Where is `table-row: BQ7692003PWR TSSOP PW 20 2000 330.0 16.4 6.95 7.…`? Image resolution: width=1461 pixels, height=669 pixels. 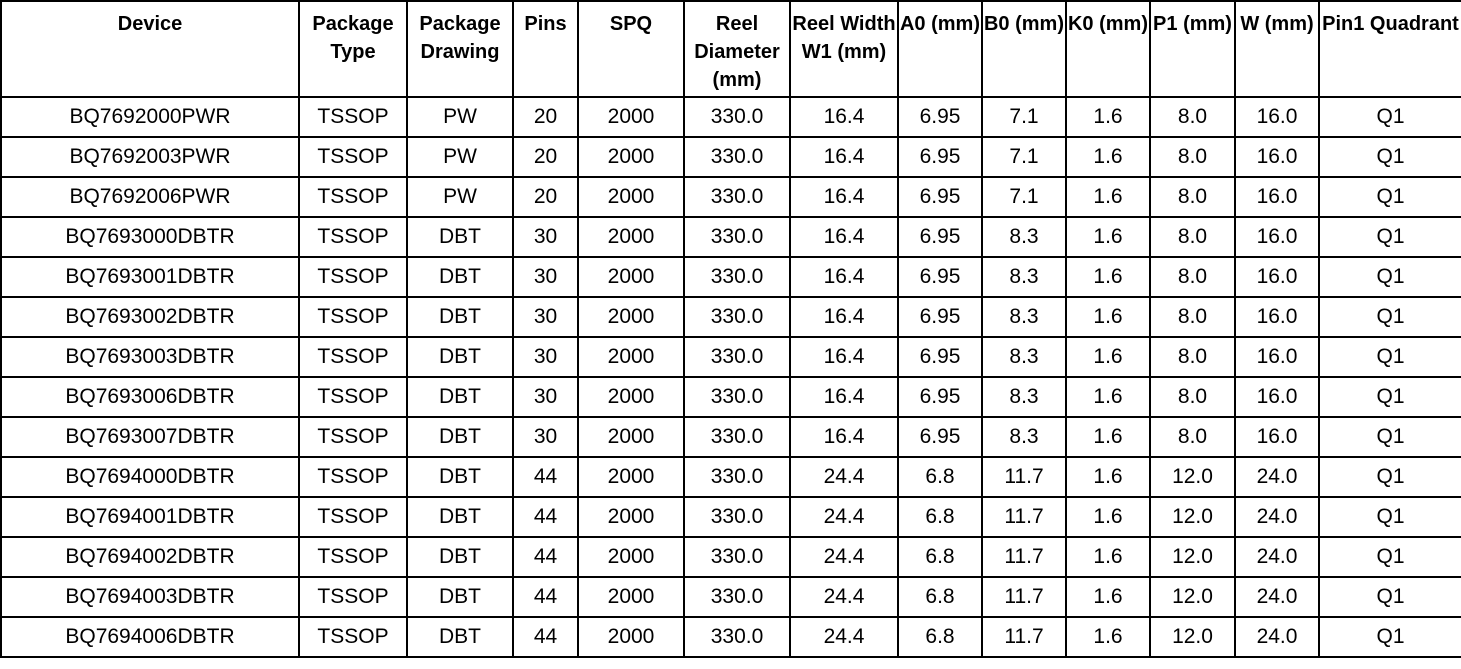 table-row: BQ7692003PWR TSSOP PW 20 2000 330.0 16.4 6.95 7.… is located at coordinates (730, 157).